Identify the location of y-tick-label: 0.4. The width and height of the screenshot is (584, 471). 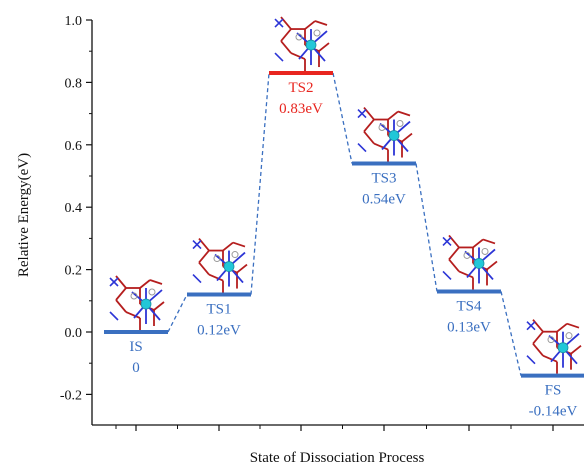
(74, 208).